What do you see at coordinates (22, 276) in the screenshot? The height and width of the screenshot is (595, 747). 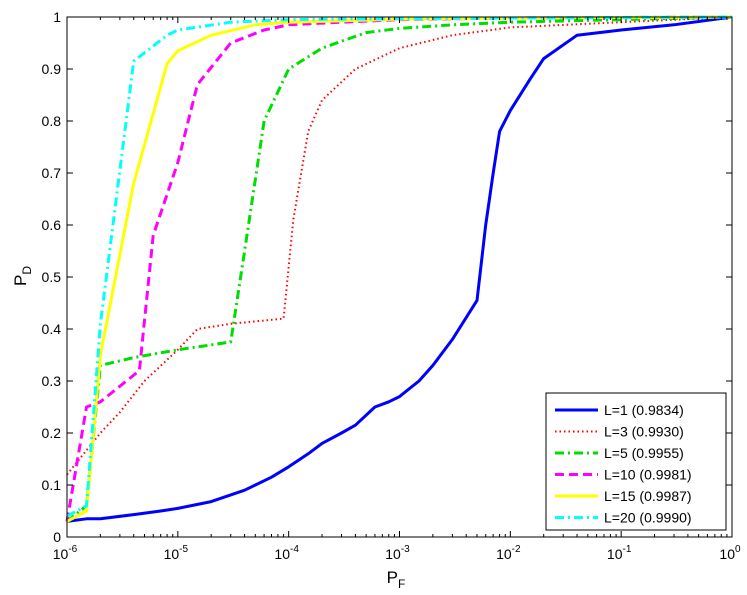 I see `y-axis-label: PD` at bounding box center [22, 276].